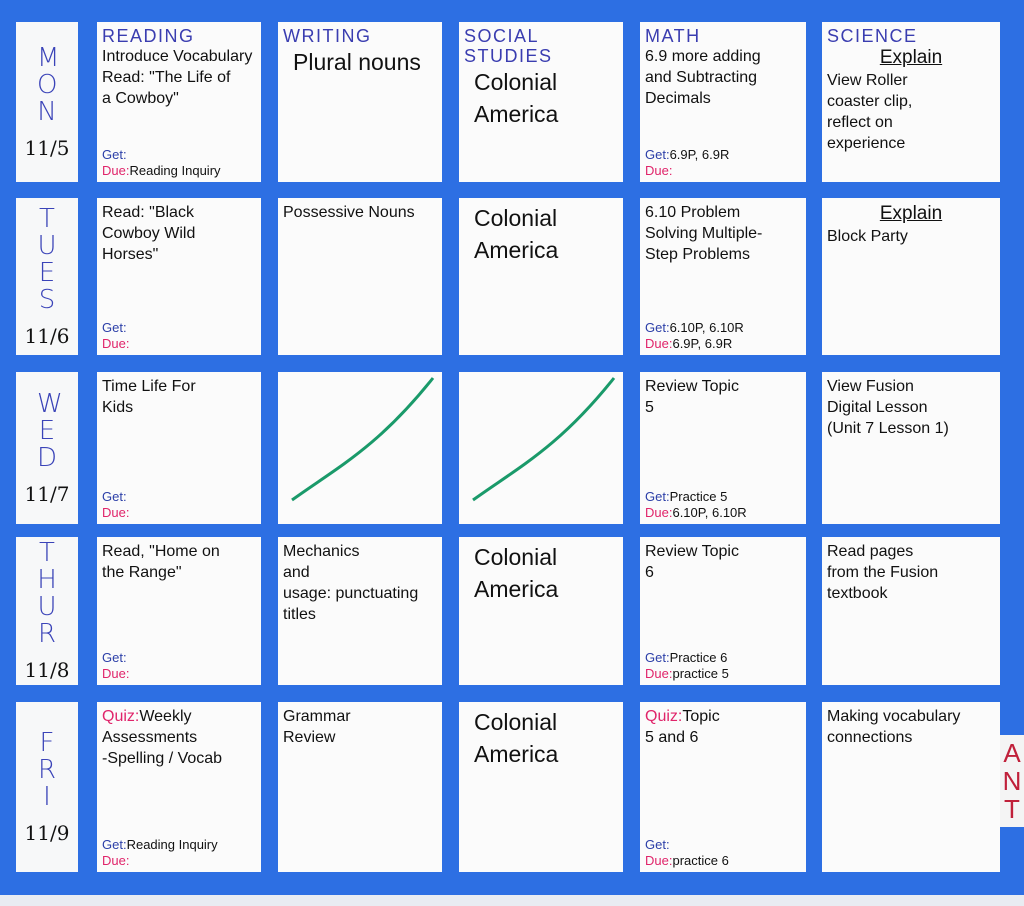 The height and width of the screenshot is (906, 1024). What do you see at coordinates (172, 844) in the screenshot?
I see `get-value: Reading Inquiry` at bounding box center [172, 844].